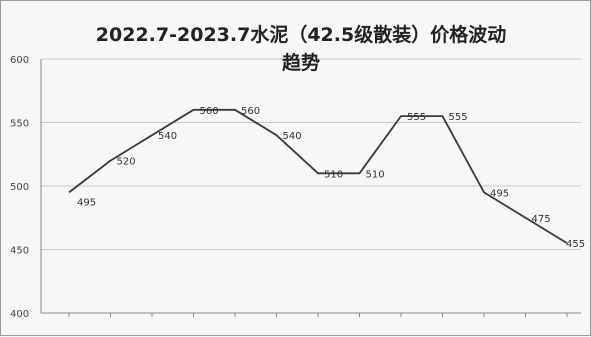 This screenshot has height=337, width=591. I want to click on data-label-3: 560, so click(209, 111).